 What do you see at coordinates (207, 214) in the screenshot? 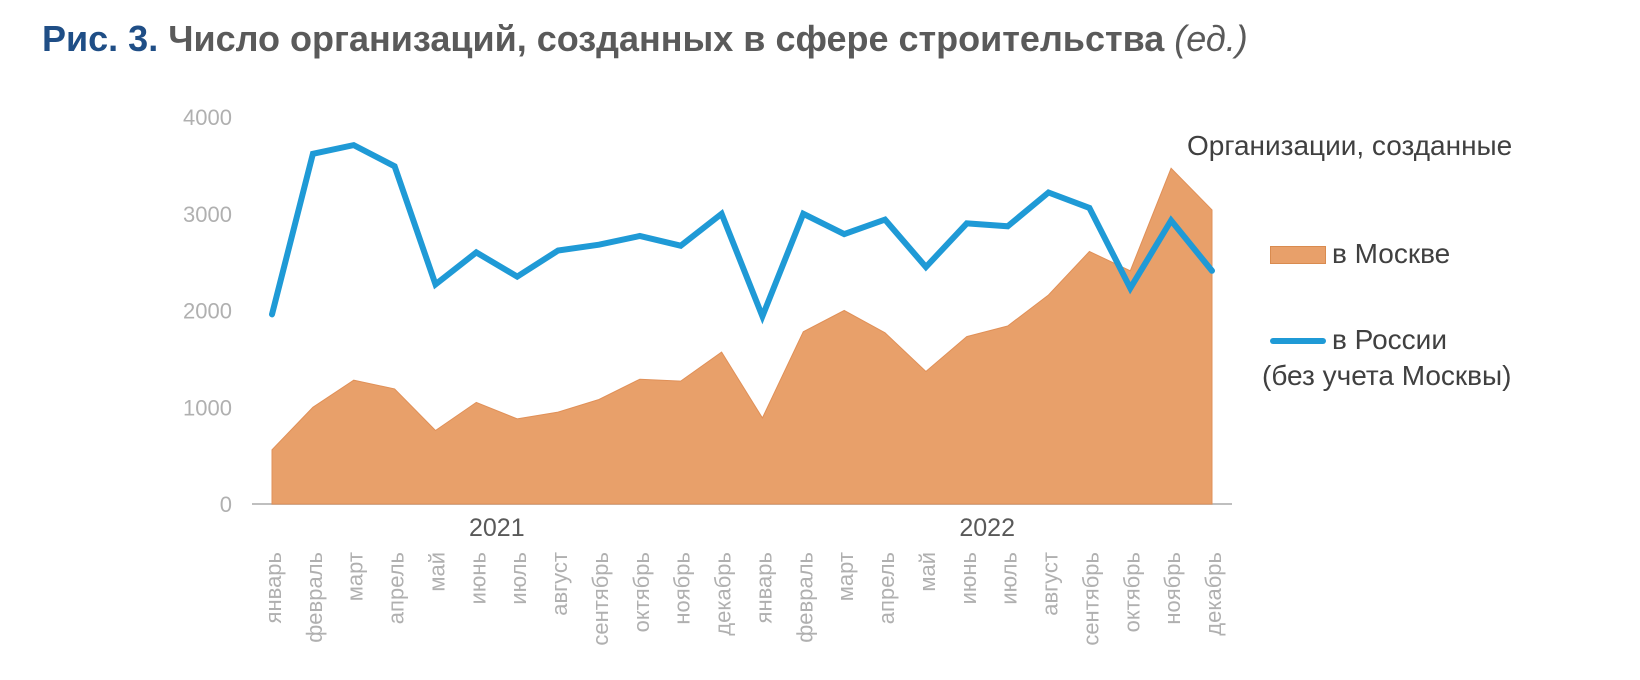
I see `y-tick-label: 3000` at bounding box center [207, 214].